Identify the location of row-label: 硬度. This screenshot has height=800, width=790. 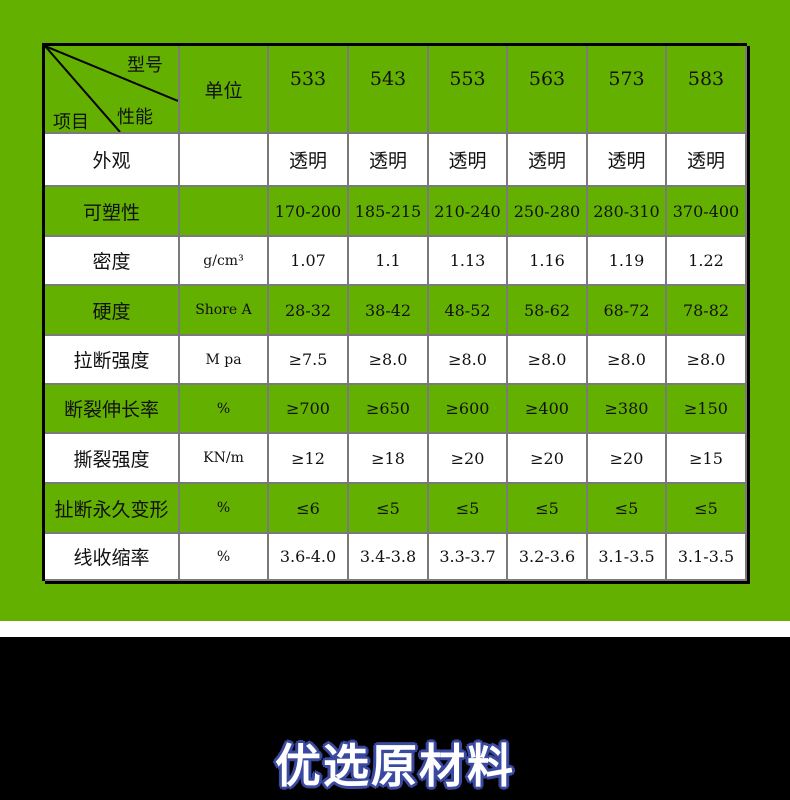
(111, 310).